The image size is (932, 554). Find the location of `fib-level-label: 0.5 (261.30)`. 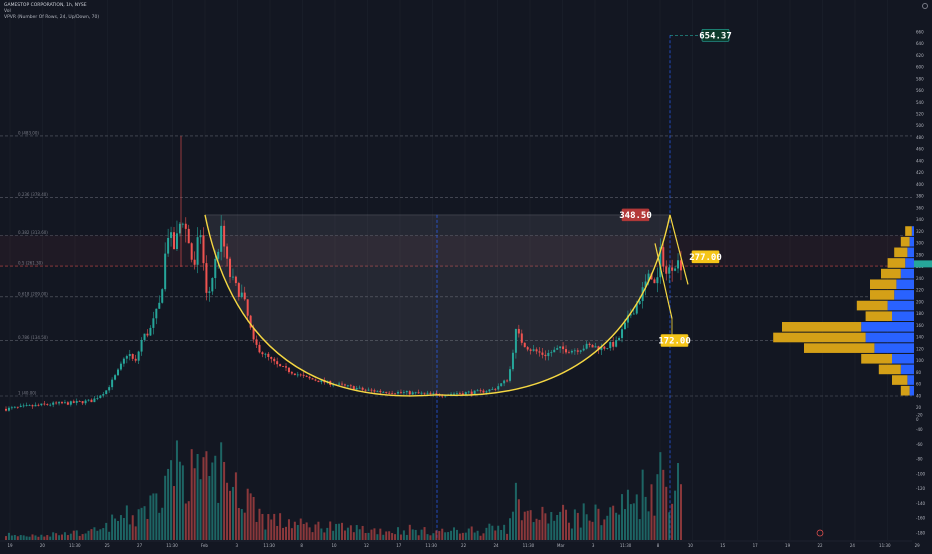

fib-level-label: 0.5 (261.30) is located at coordinates (30, 263).